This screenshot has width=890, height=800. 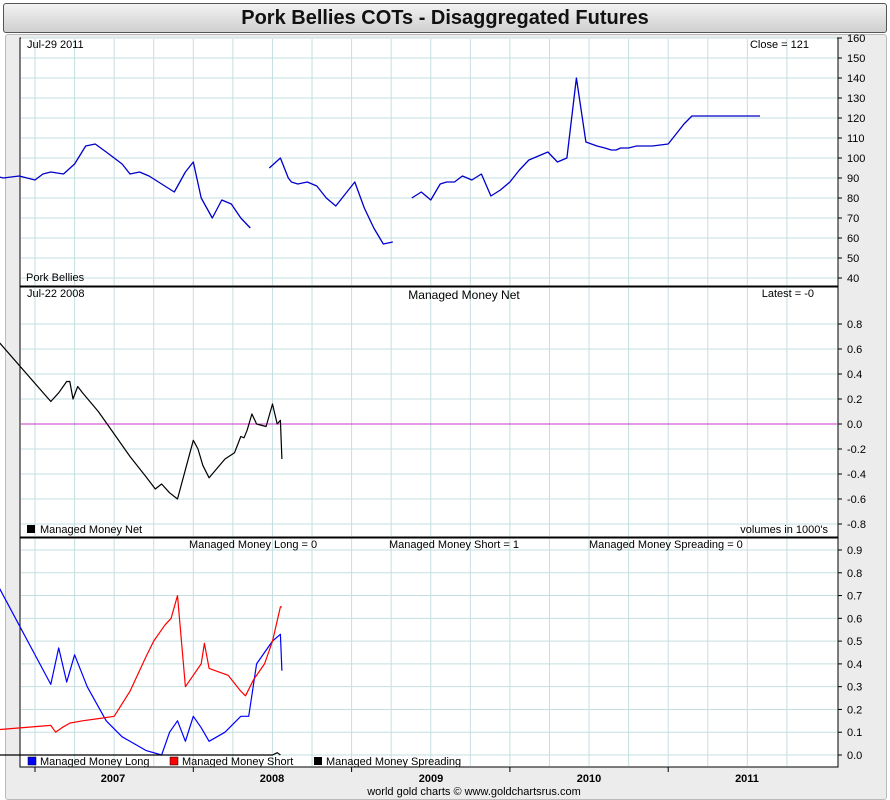 What do you see at coordinates (318, 761) in the screenshot?
I see `spreading-legend-swatch` at bounding box center [318, 761].